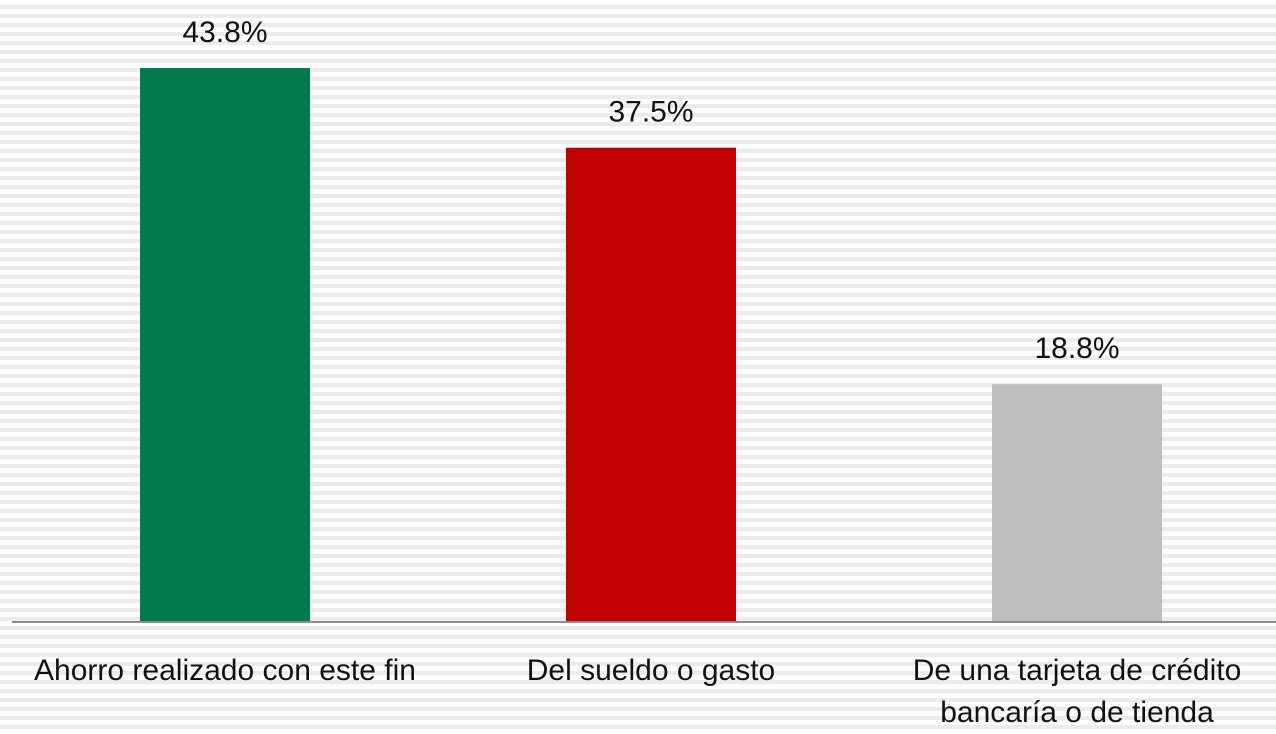 This screenshot has height=734, width=1276. What do you see at coordinates (224, 32) in the screenshot?
I see `value-label: 43.8%` at bounding box center [224, 32].